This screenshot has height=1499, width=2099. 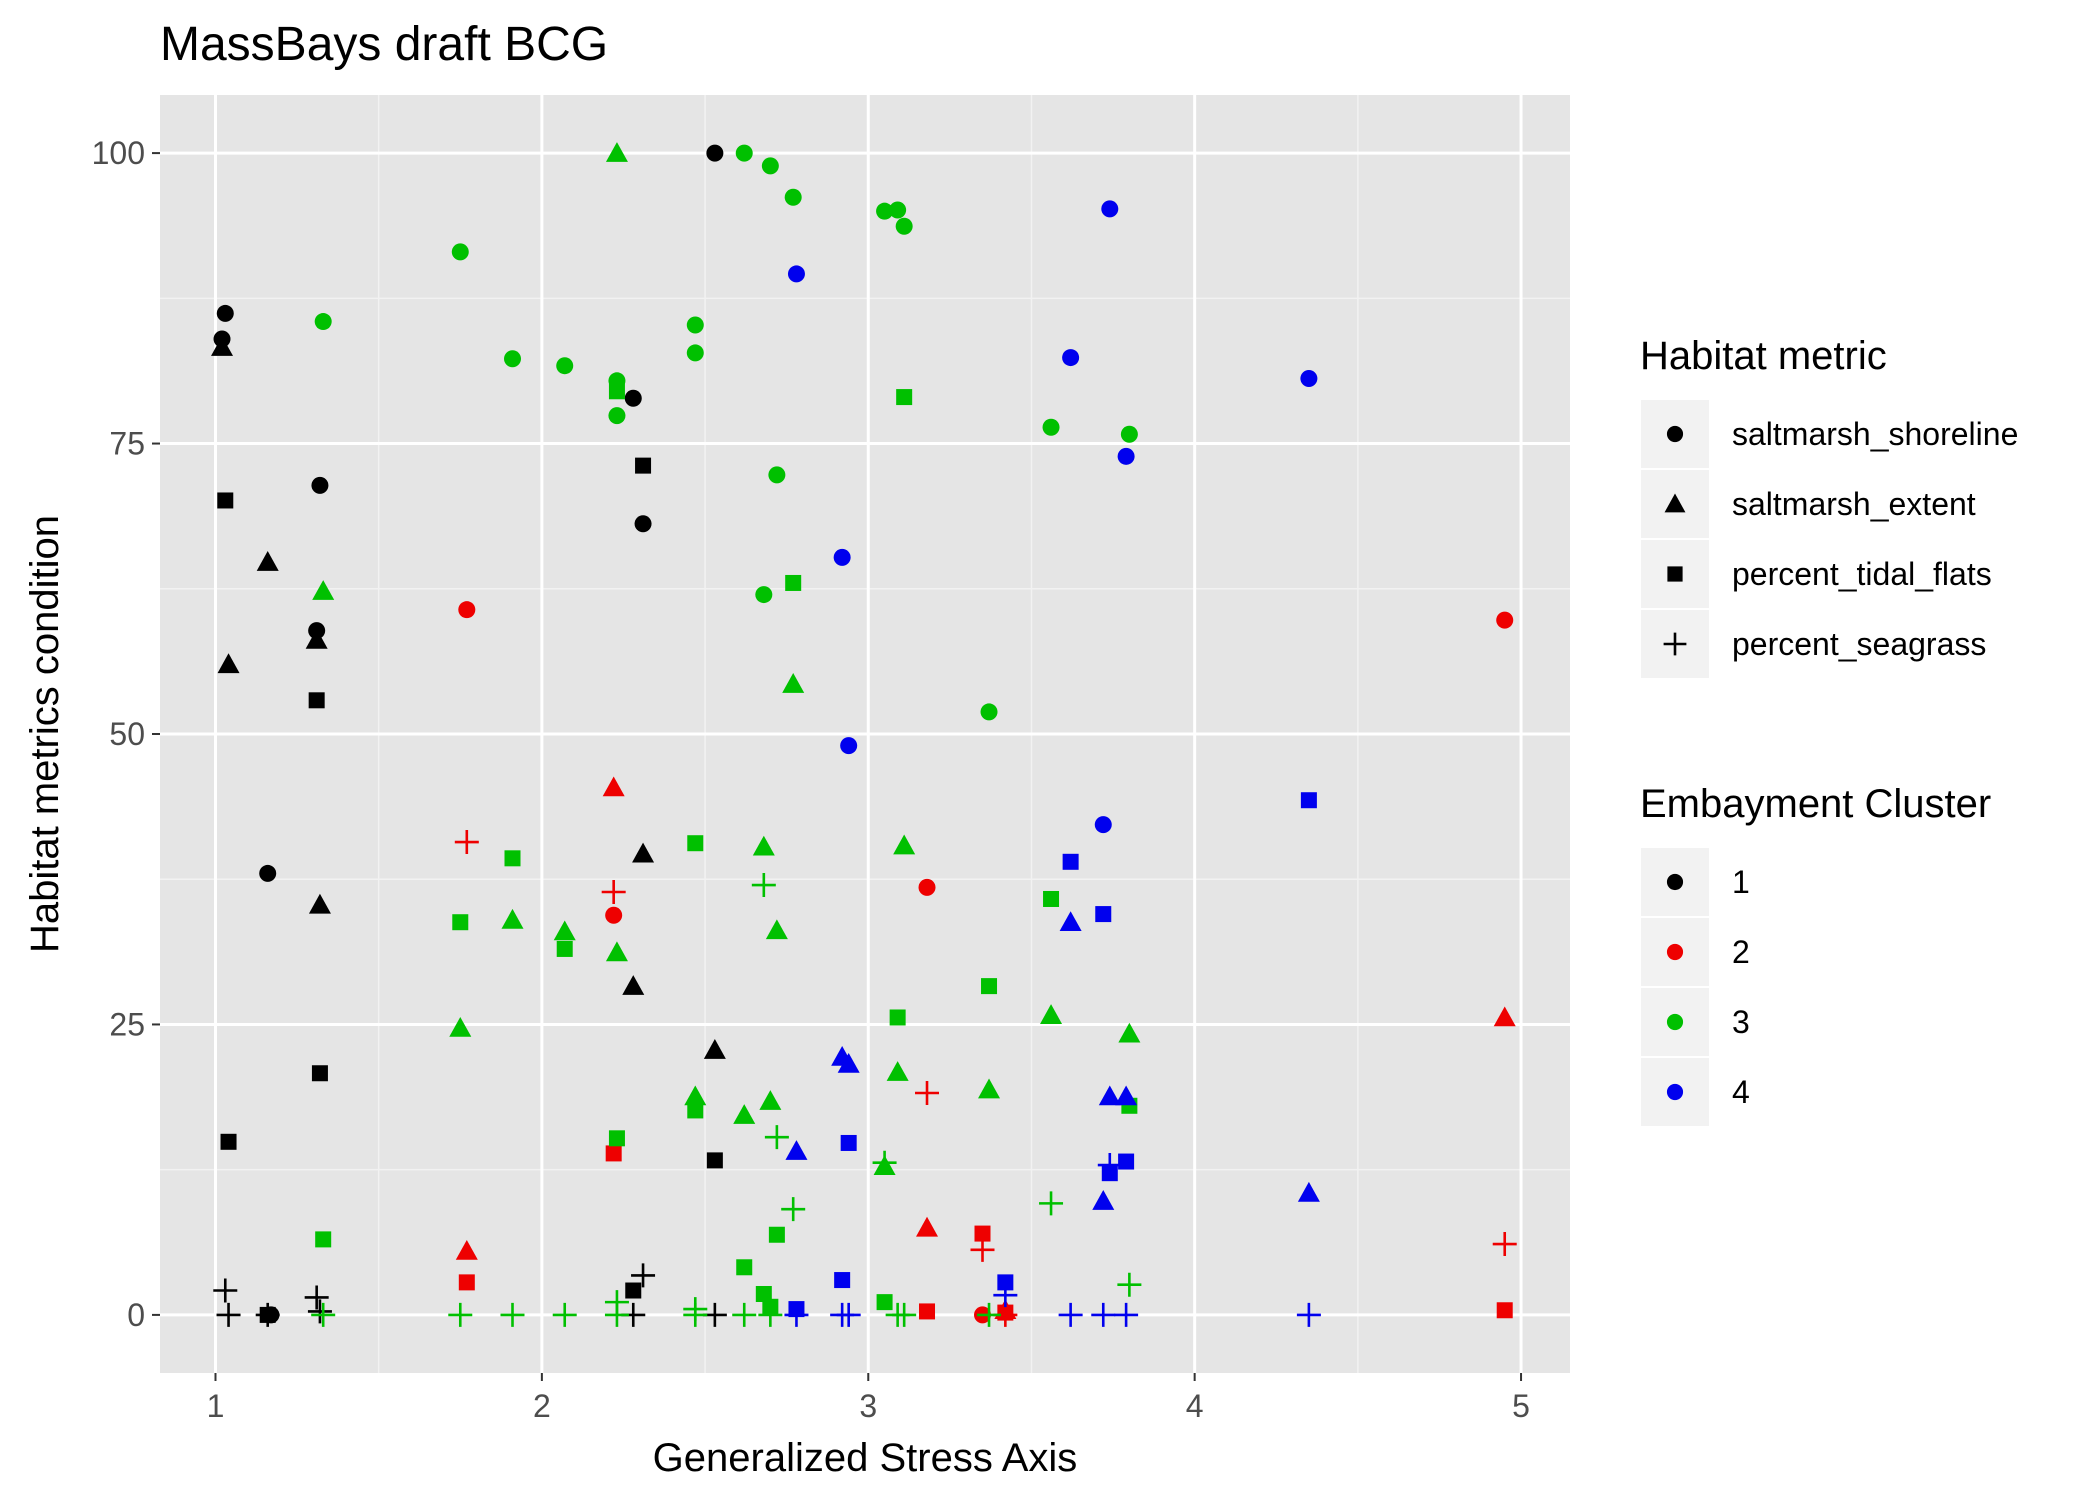 I want to click on legend-label: 2, so click(x=1741, y=952).